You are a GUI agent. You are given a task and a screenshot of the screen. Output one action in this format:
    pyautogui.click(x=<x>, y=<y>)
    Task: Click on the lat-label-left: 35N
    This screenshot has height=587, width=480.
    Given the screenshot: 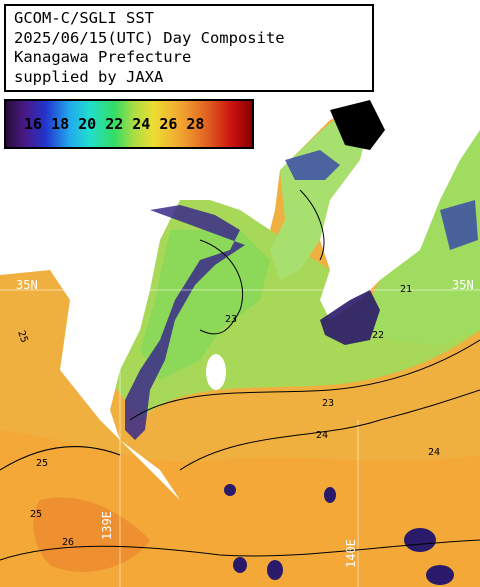 What is the action you would take?
    pyautogui.click(x=27, y=285)
    